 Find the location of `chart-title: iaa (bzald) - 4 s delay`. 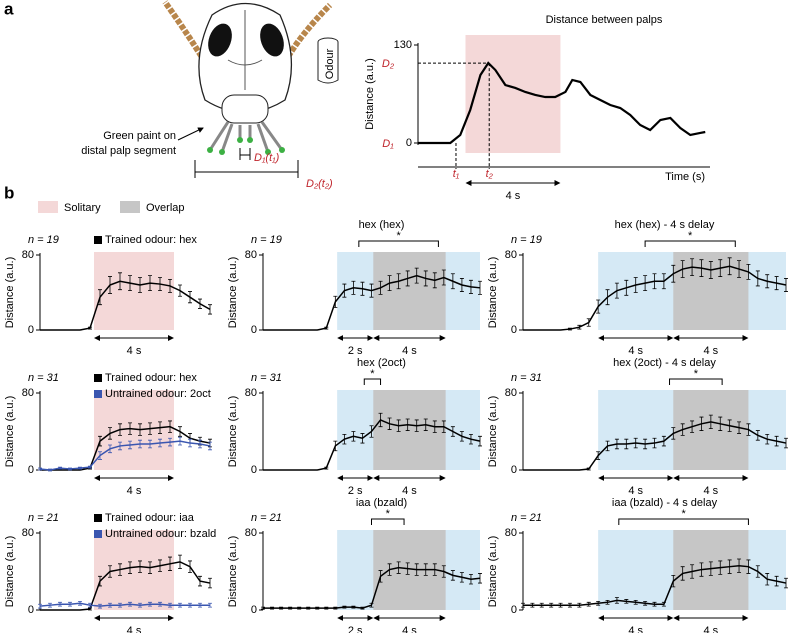

chart-title: iaa (bzald) - 4 s delay is located at coordinates (665, 503).